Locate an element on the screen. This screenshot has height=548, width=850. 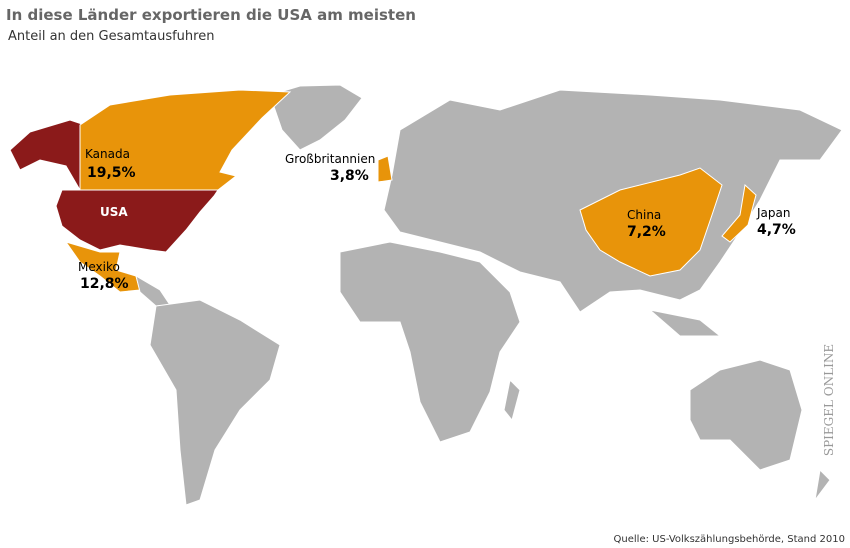
madagascar is located at coordinates (512, 400).